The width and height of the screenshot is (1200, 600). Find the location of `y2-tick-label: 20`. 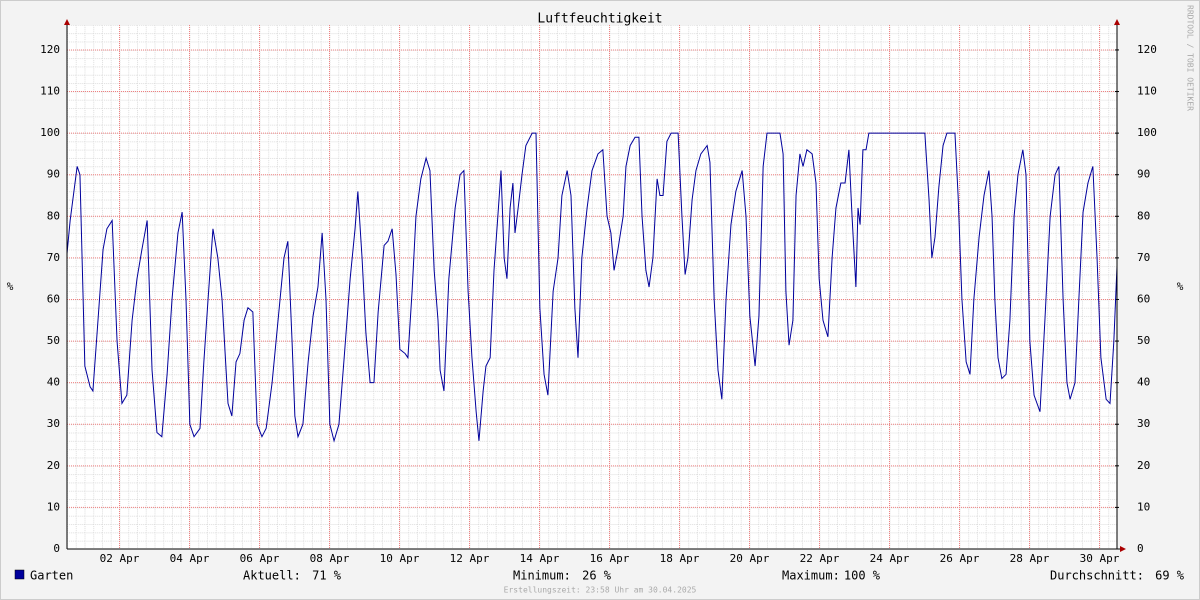

y2-tick-label: 20 is located at coordinates (1143, 465).